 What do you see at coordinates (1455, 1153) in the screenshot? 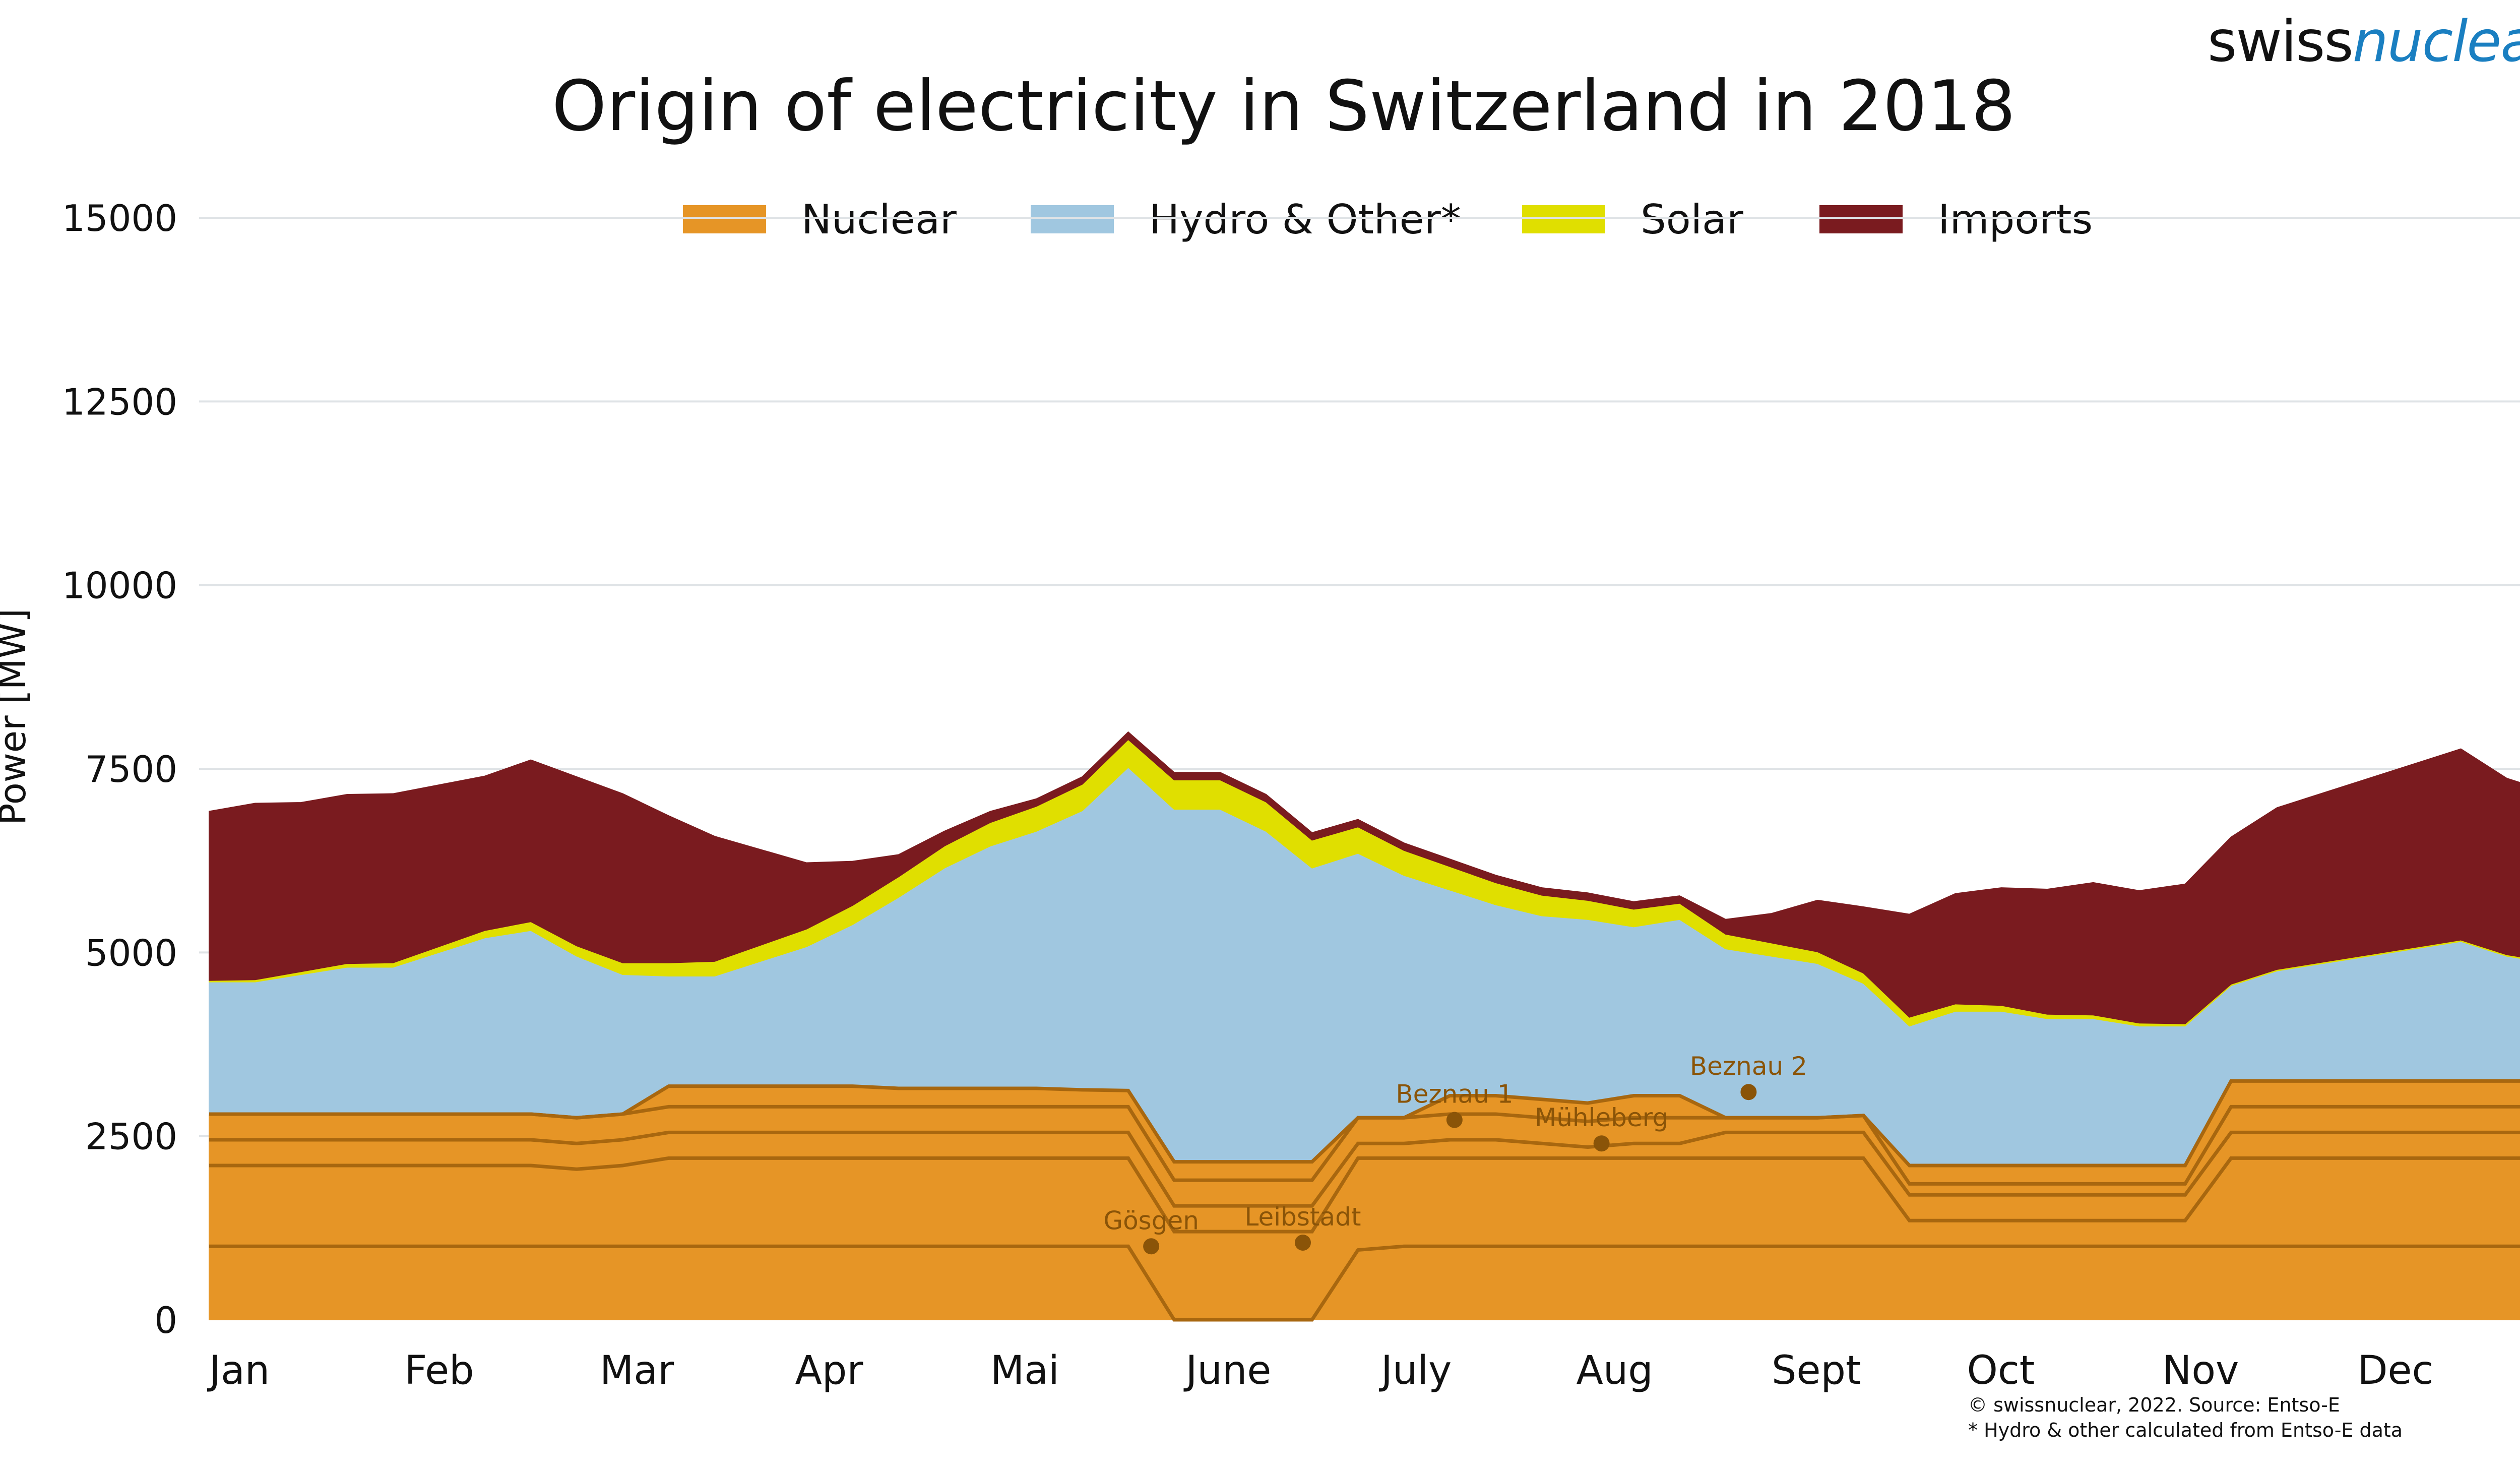
I see `nuclear-unit-annotations: Gösgen Leibstadt Beznau 1 Mühleberg Beznau 2` at bounding box center [1455, 1153].